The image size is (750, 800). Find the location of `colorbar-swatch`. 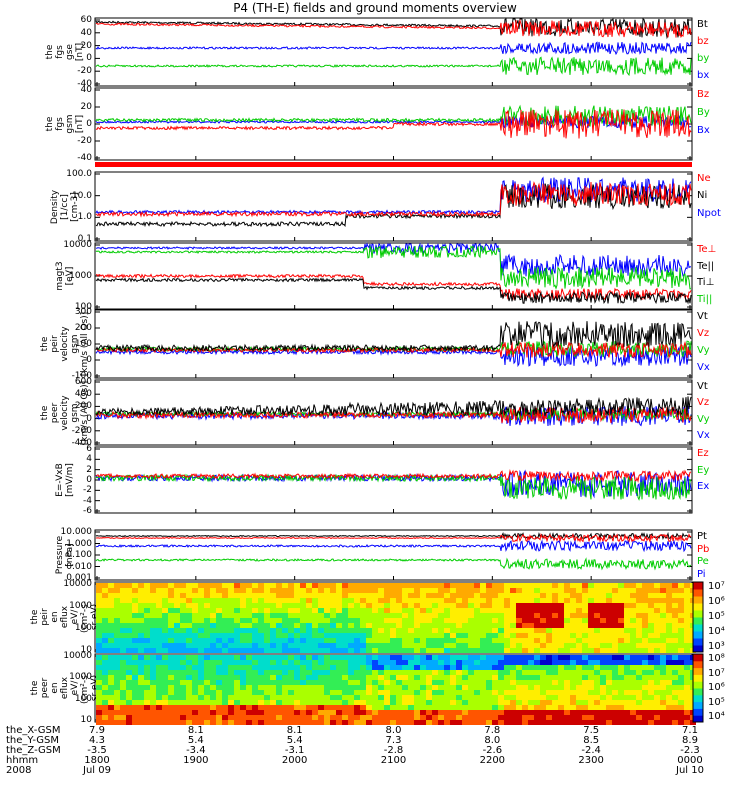

colorbar-swatch is located at coordinates (698, 614).